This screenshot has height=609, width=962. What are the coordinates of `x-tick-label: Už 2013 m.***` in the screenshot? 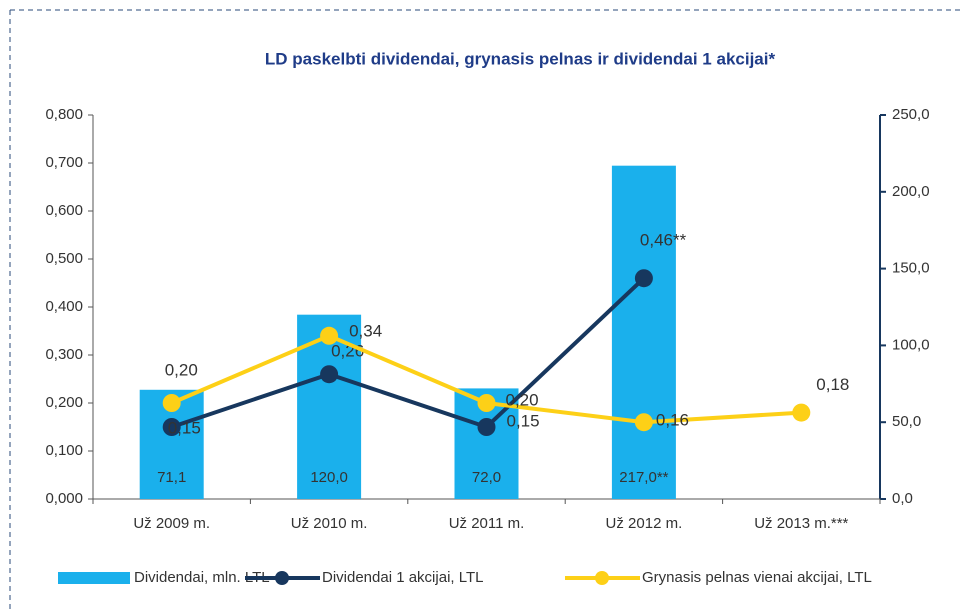 It's located at (801, 523).